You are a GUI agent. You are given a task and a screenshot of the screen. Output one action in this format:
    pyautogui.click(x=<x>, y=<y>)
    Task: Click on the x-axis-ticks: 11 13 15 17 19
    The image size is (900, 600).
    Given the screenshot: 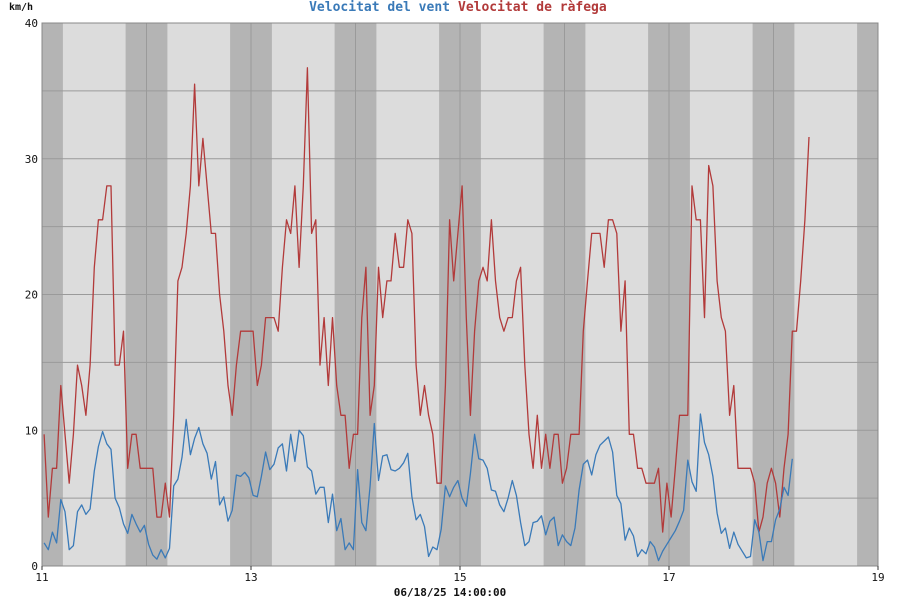 What is the action you would take?
    pyautogui.click(x=460, y=575)
    